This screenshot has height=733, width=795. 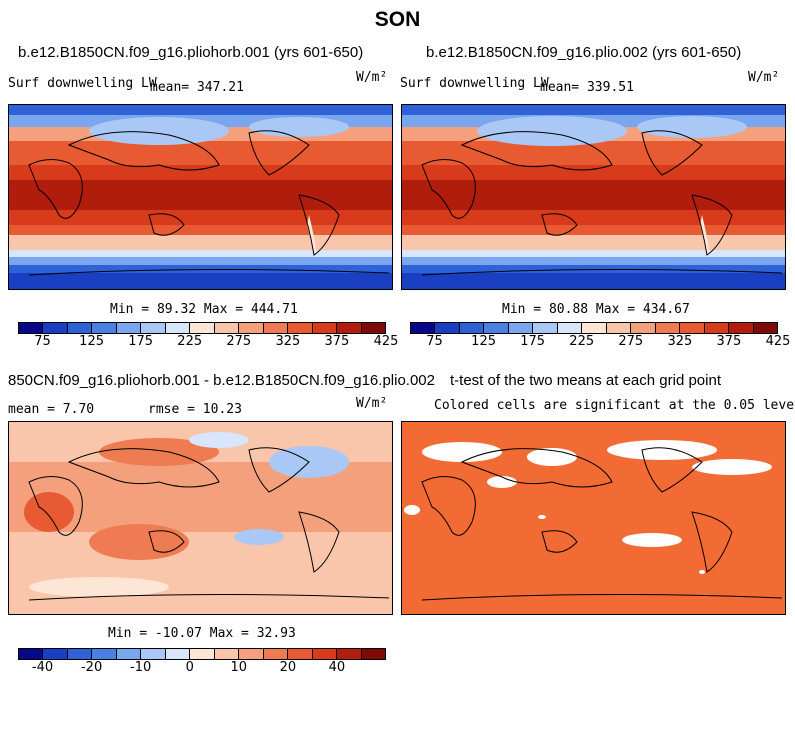 I want to click on colorbar-tick-label: -10, so click(x=141, y=667).